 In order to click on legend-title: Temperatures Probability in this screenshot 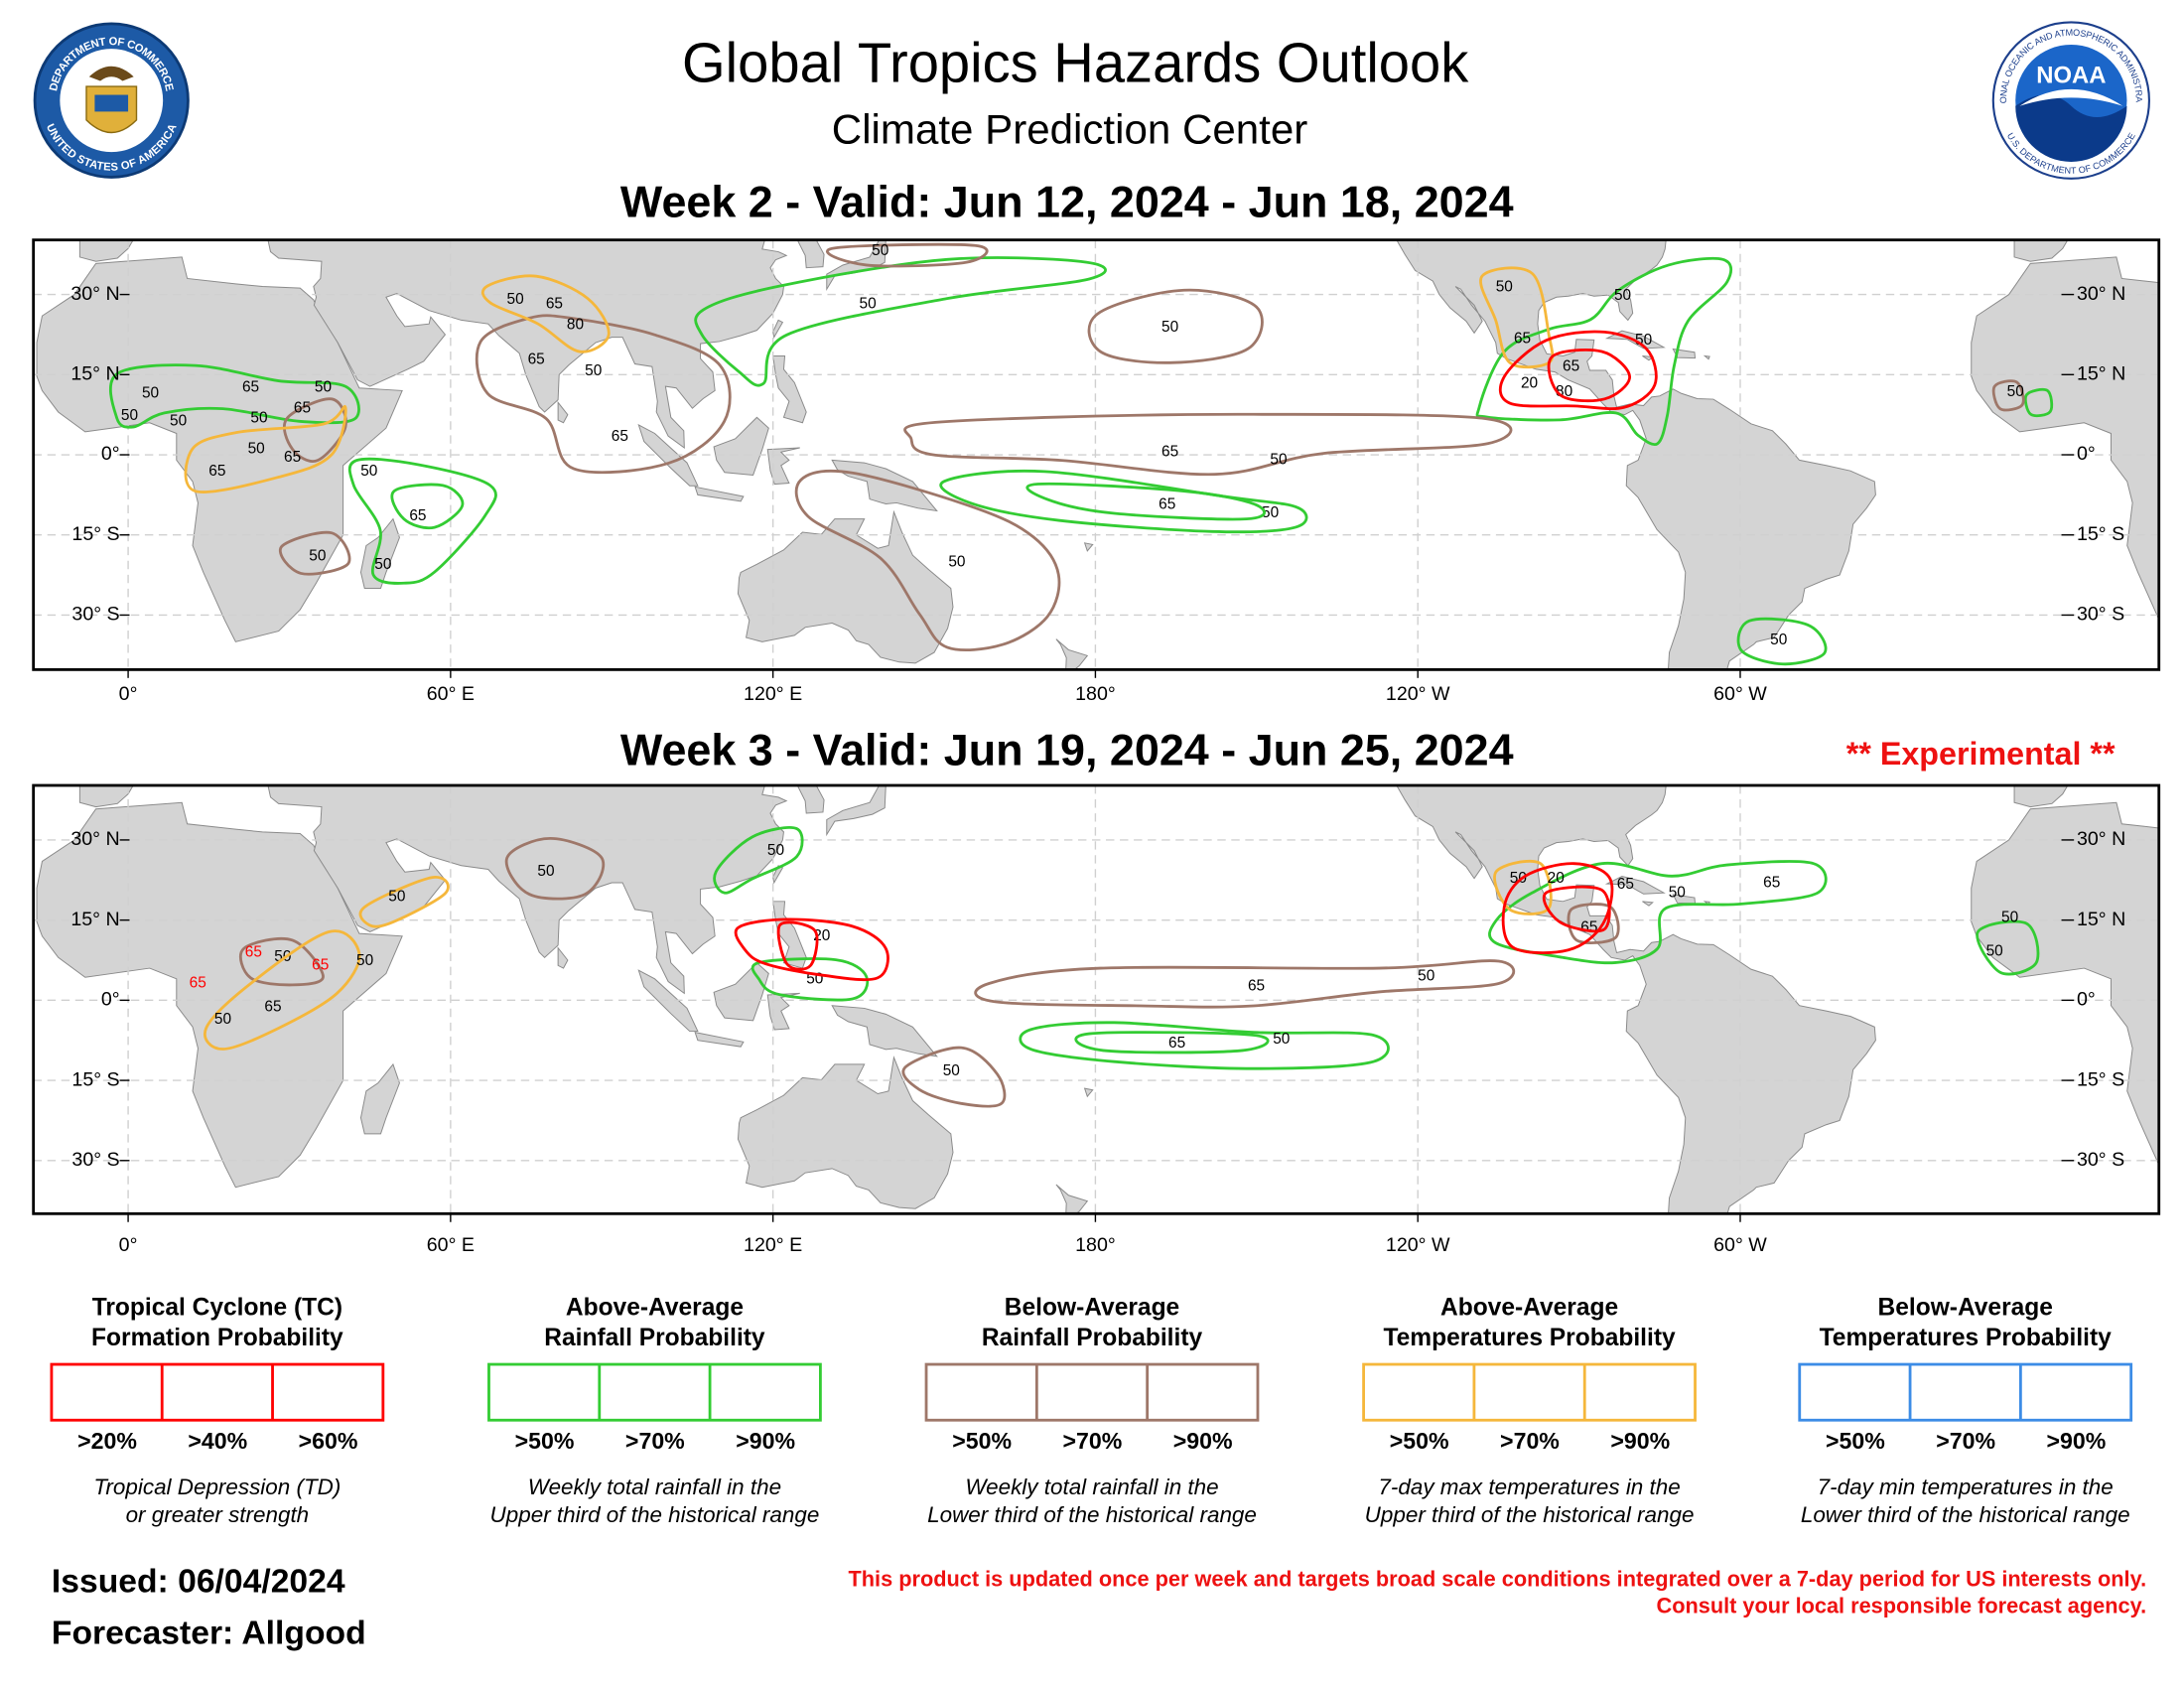, I will do `click(1966, 1338)`.